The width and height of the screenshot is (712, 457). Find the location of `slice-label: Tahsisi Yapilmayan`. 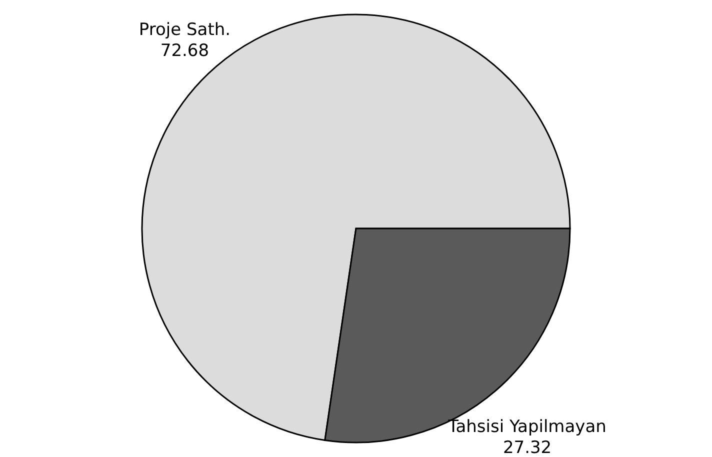

slice-label: Tahsisi Yapilmayan is located at coordinates (526, 426).